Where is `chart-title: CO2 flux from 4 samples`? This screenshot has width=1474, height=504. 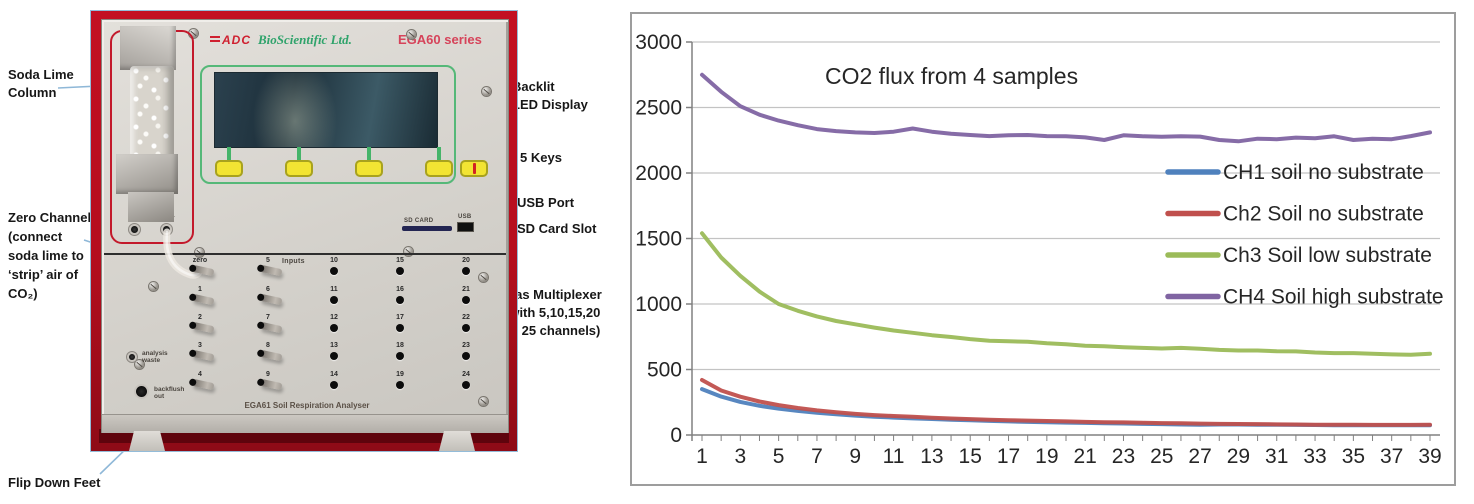
chart-title: CO2 flux from 4 samples is located at coordinates (951, 76).